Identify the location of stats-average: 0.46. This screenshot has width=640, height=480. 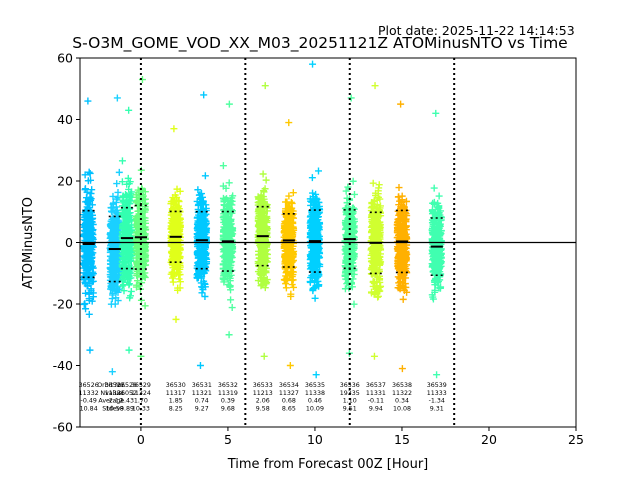
(315, 401).